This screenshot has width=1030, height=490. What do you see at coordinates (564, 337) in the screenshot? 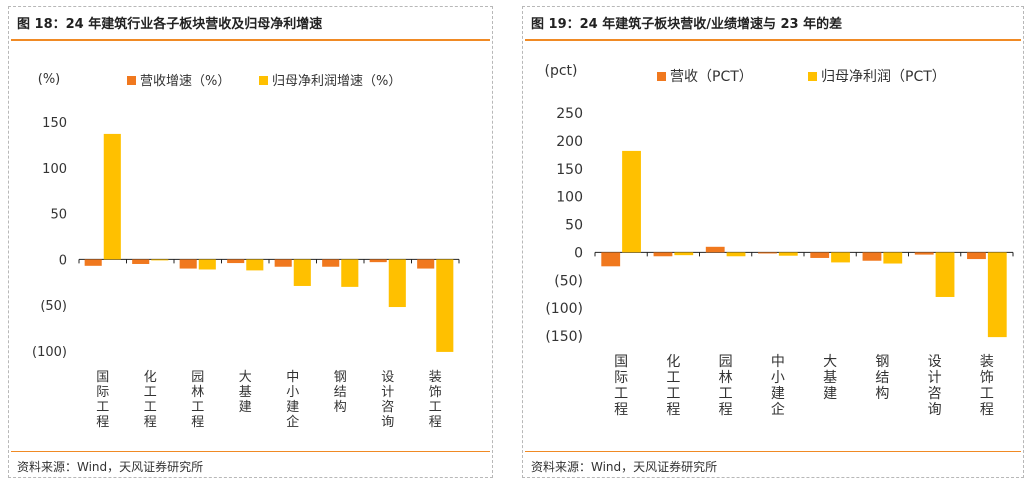
I see `y-tick-label: (150)` at bounding box center [564, 337].